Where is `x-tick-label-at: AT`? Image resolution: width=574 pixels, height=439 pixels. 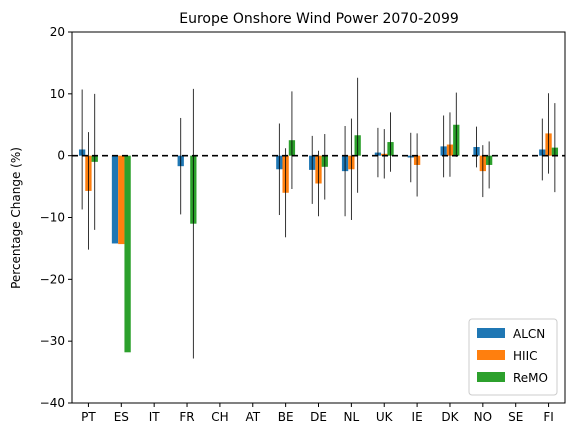 x-tick-label-at: AT is located at coordinates (252, 417).